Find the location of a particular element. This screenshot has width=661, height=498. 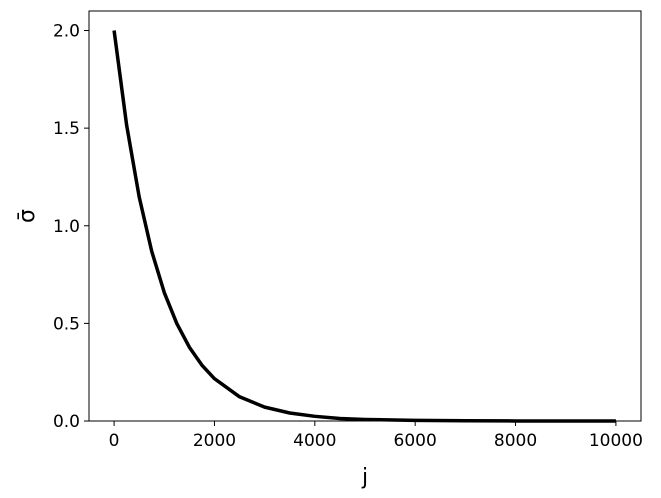

y-axis-label: σ̄ is located at coordinates (27, 216).